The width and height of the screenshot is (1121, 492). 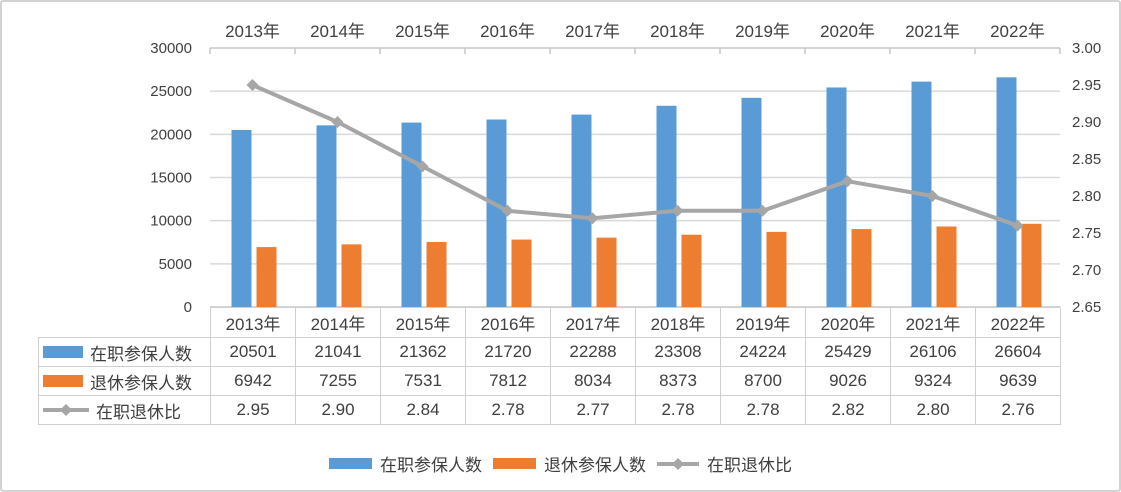 What do you see at coordinates (253, 410) in the screenshot?
I see `table-value-cell: 2.95` at bounding box center [253, 410].